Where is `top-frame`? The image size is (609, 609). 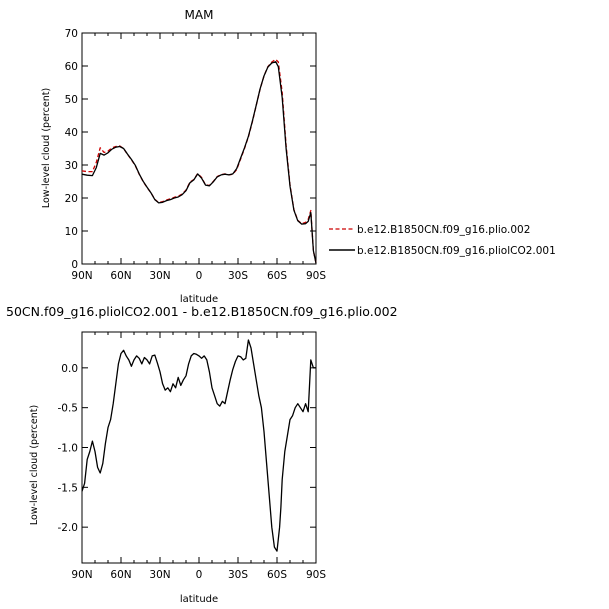
top-frame is located at coordinates (199, 148).